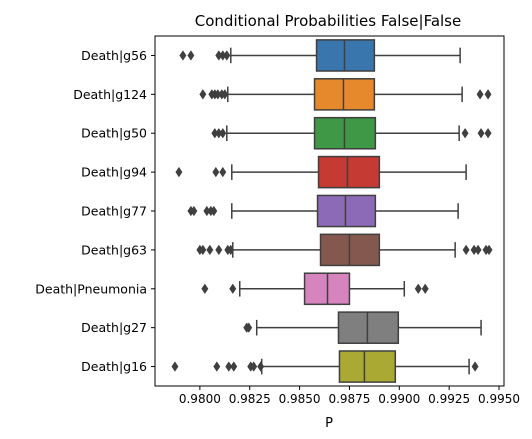 The height and width of the screenshot is (439, 532). I want to click on y-tick-label: Death|Pneumonia, so click(91, 288).